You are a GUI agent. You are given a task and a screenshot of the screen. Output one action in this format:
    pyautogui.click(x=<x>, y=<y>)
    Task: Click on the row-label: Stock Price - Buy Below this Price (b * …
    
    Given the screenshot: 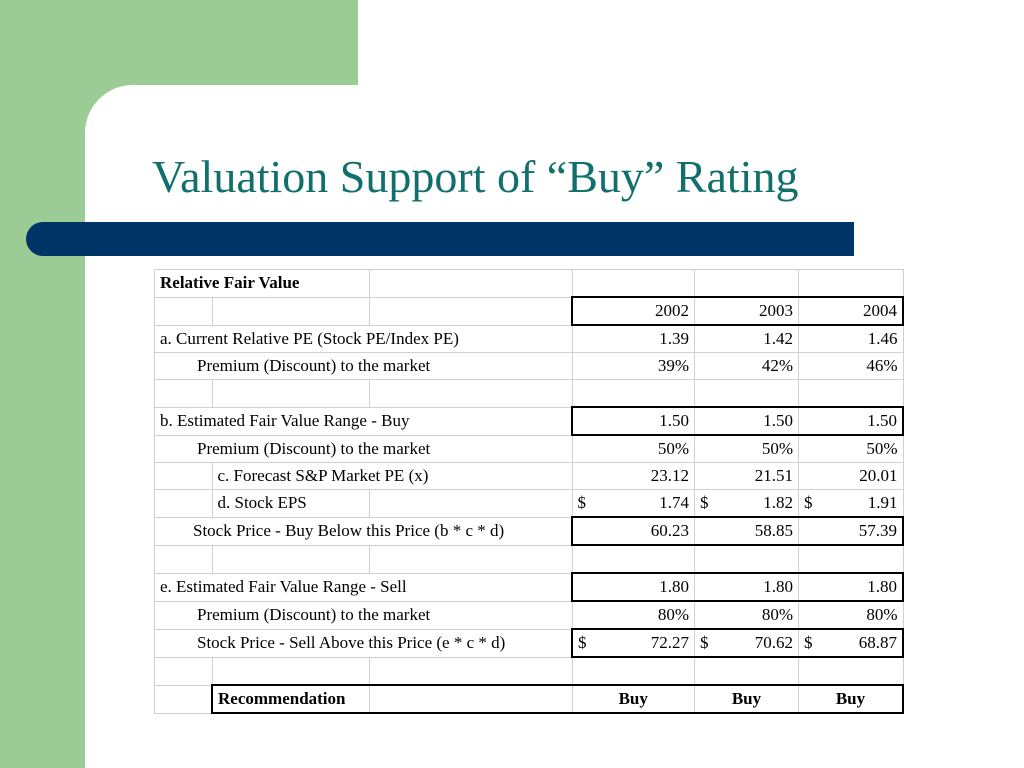 What is the action you would take?
    pyautogui.click(x=363, y=531)
    